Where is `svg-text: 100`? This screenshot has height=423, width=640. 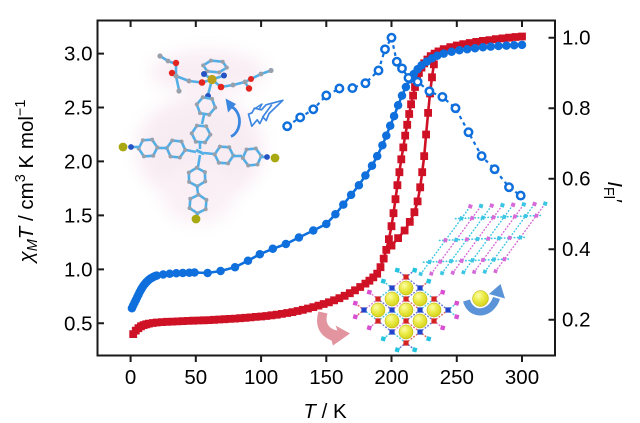 svg-text: 100 is located at coordinates (261, 377).